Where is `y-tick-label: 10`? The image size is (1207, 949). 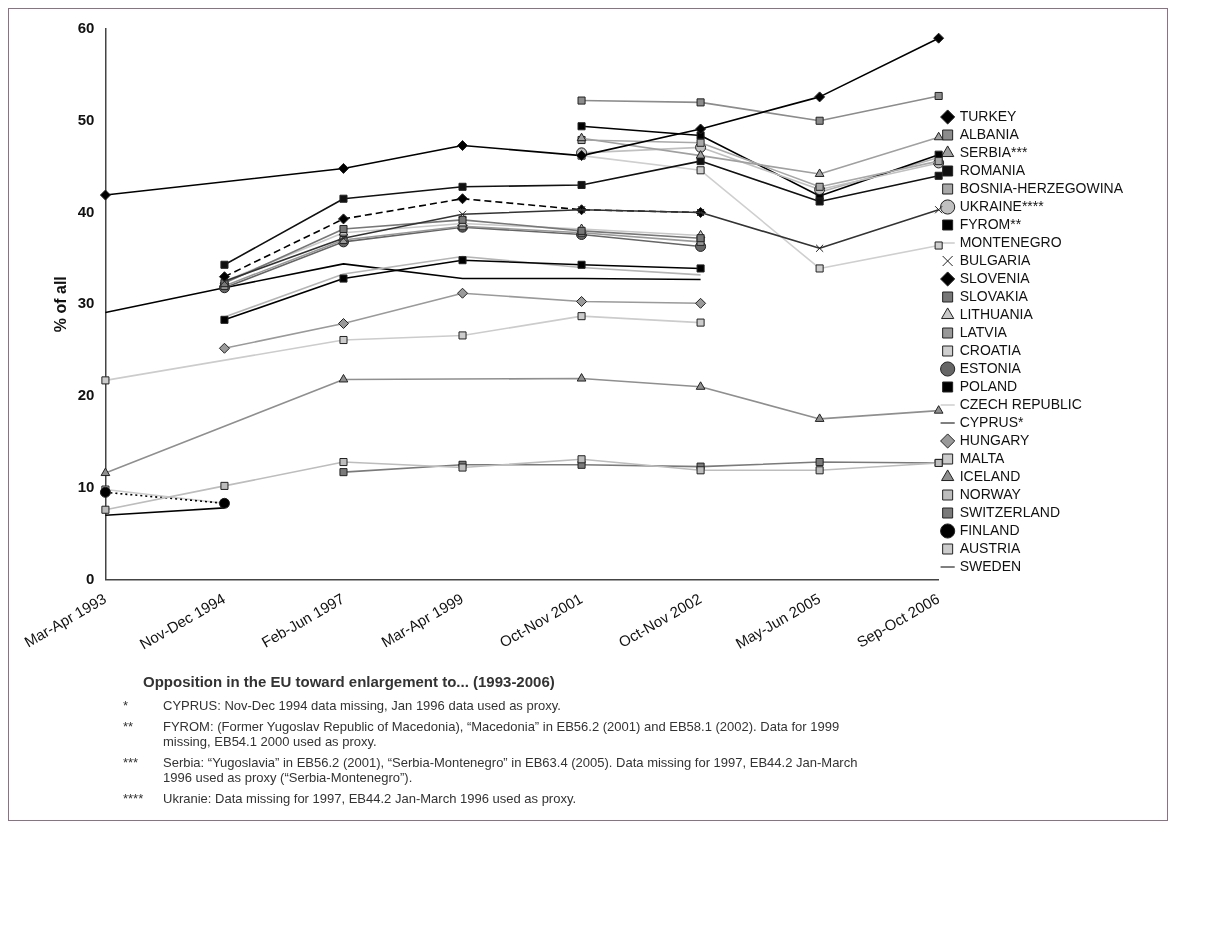
y-tick-label: 10 is located at coordinates (86, 486).